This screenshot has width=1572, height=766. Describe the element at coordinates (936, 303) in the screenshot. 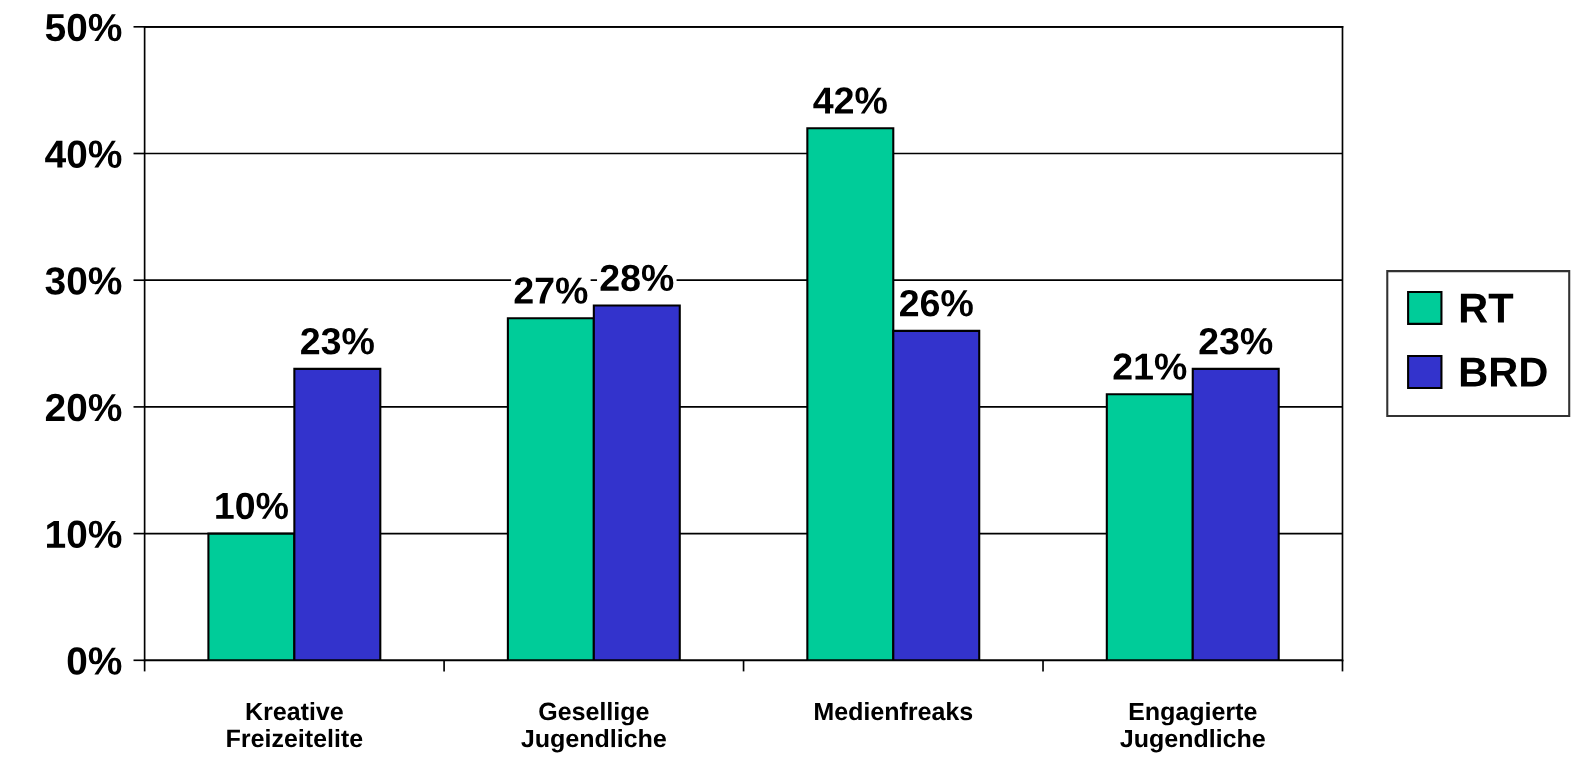

I see `data-label: 26%` at that location.